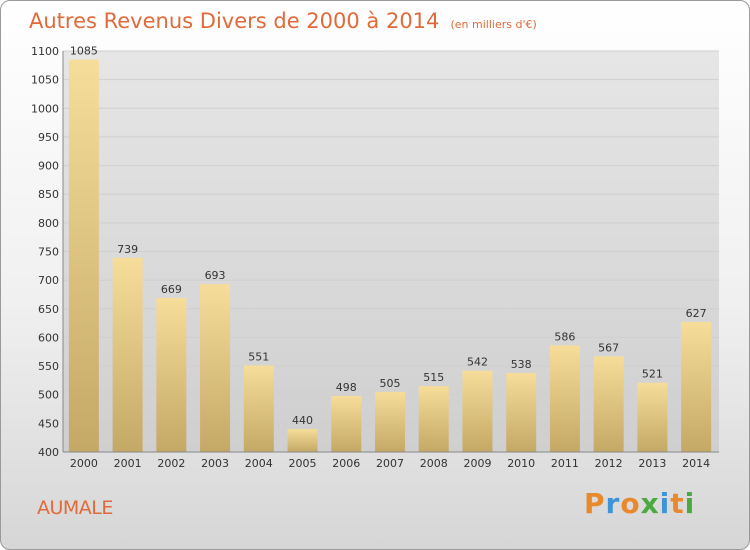 This screenshot has width=750, height=550. Describe the element at coordinates (346, 387) in the screenshot. I see `value-label: 498` at that location.